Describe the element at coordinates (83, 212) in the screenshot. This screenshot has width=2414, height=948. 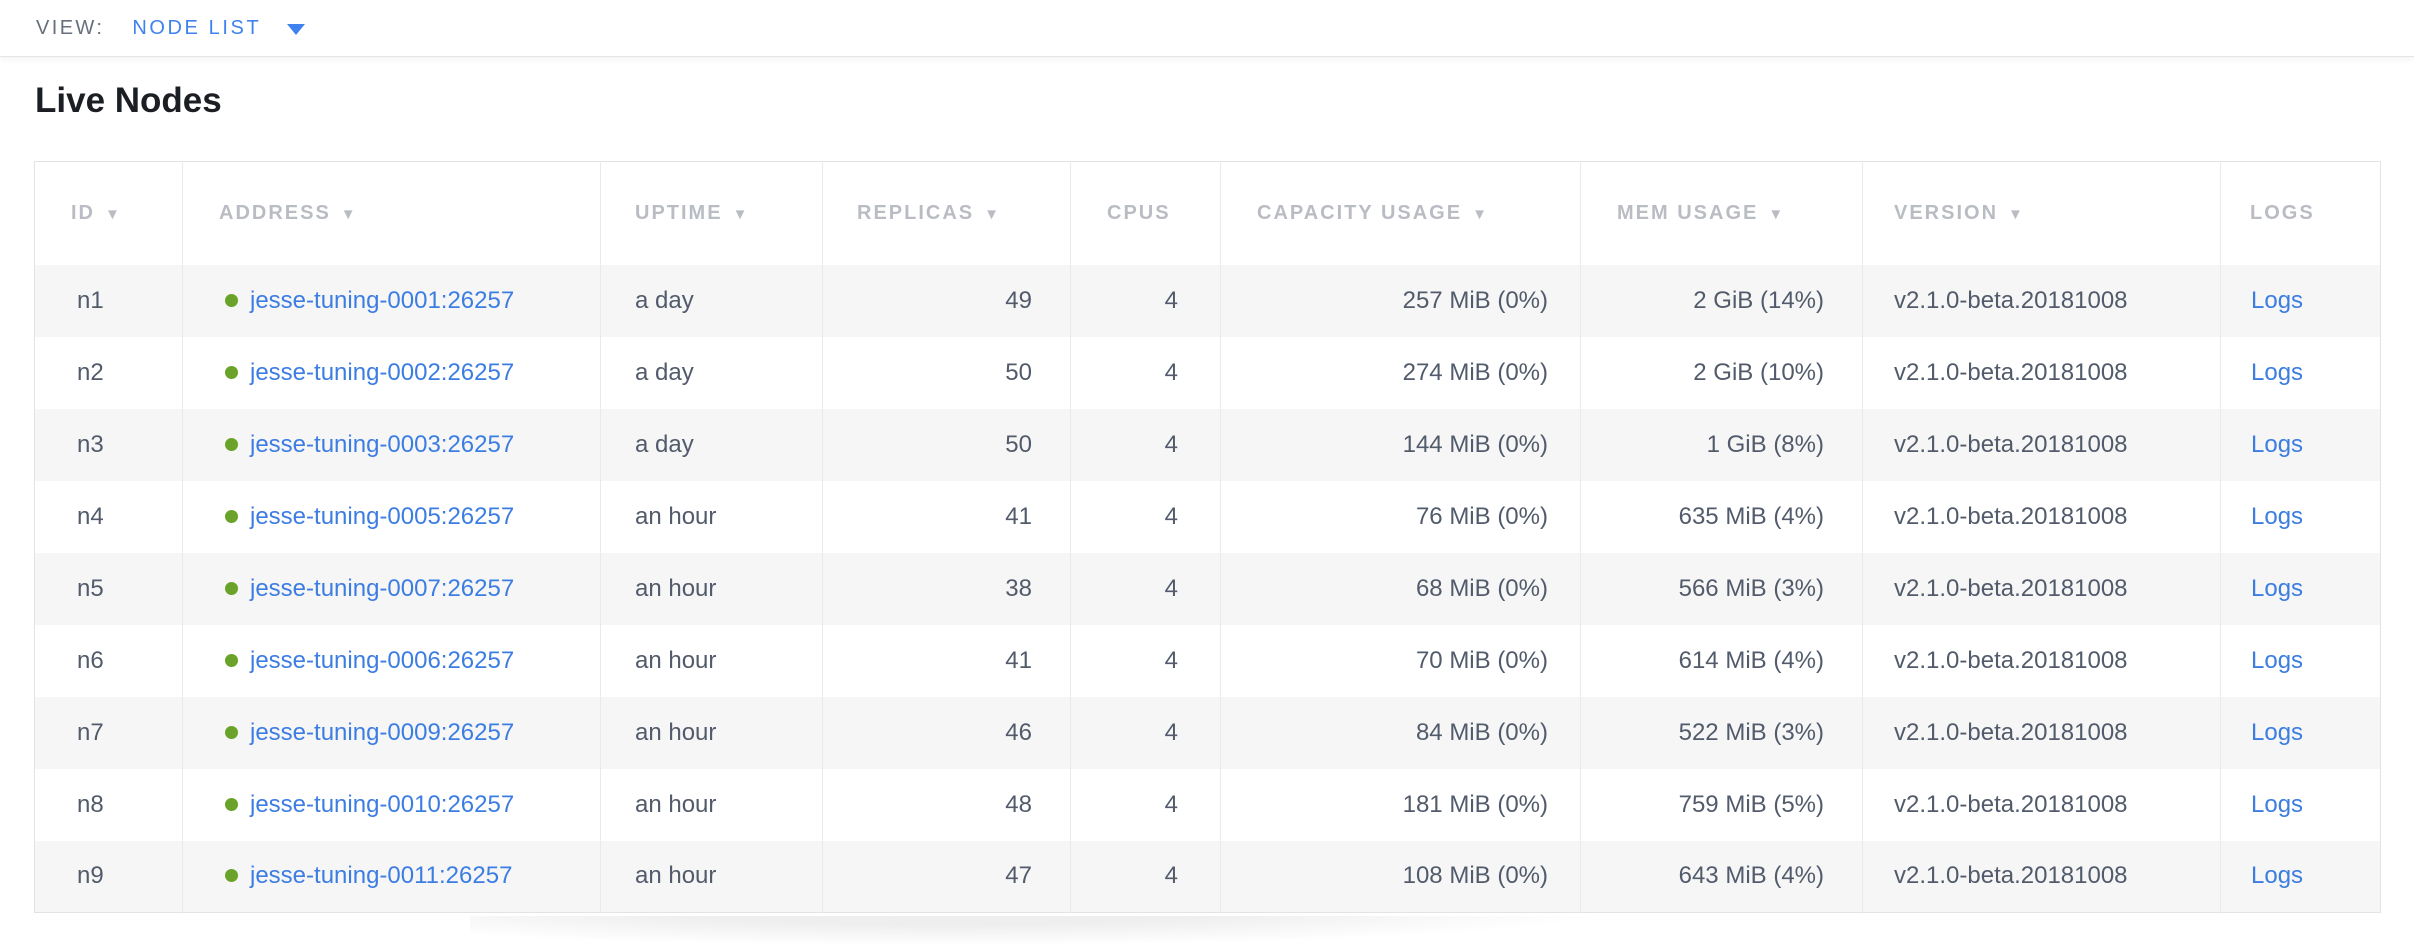
I see `column-header-label: ID` at that location.